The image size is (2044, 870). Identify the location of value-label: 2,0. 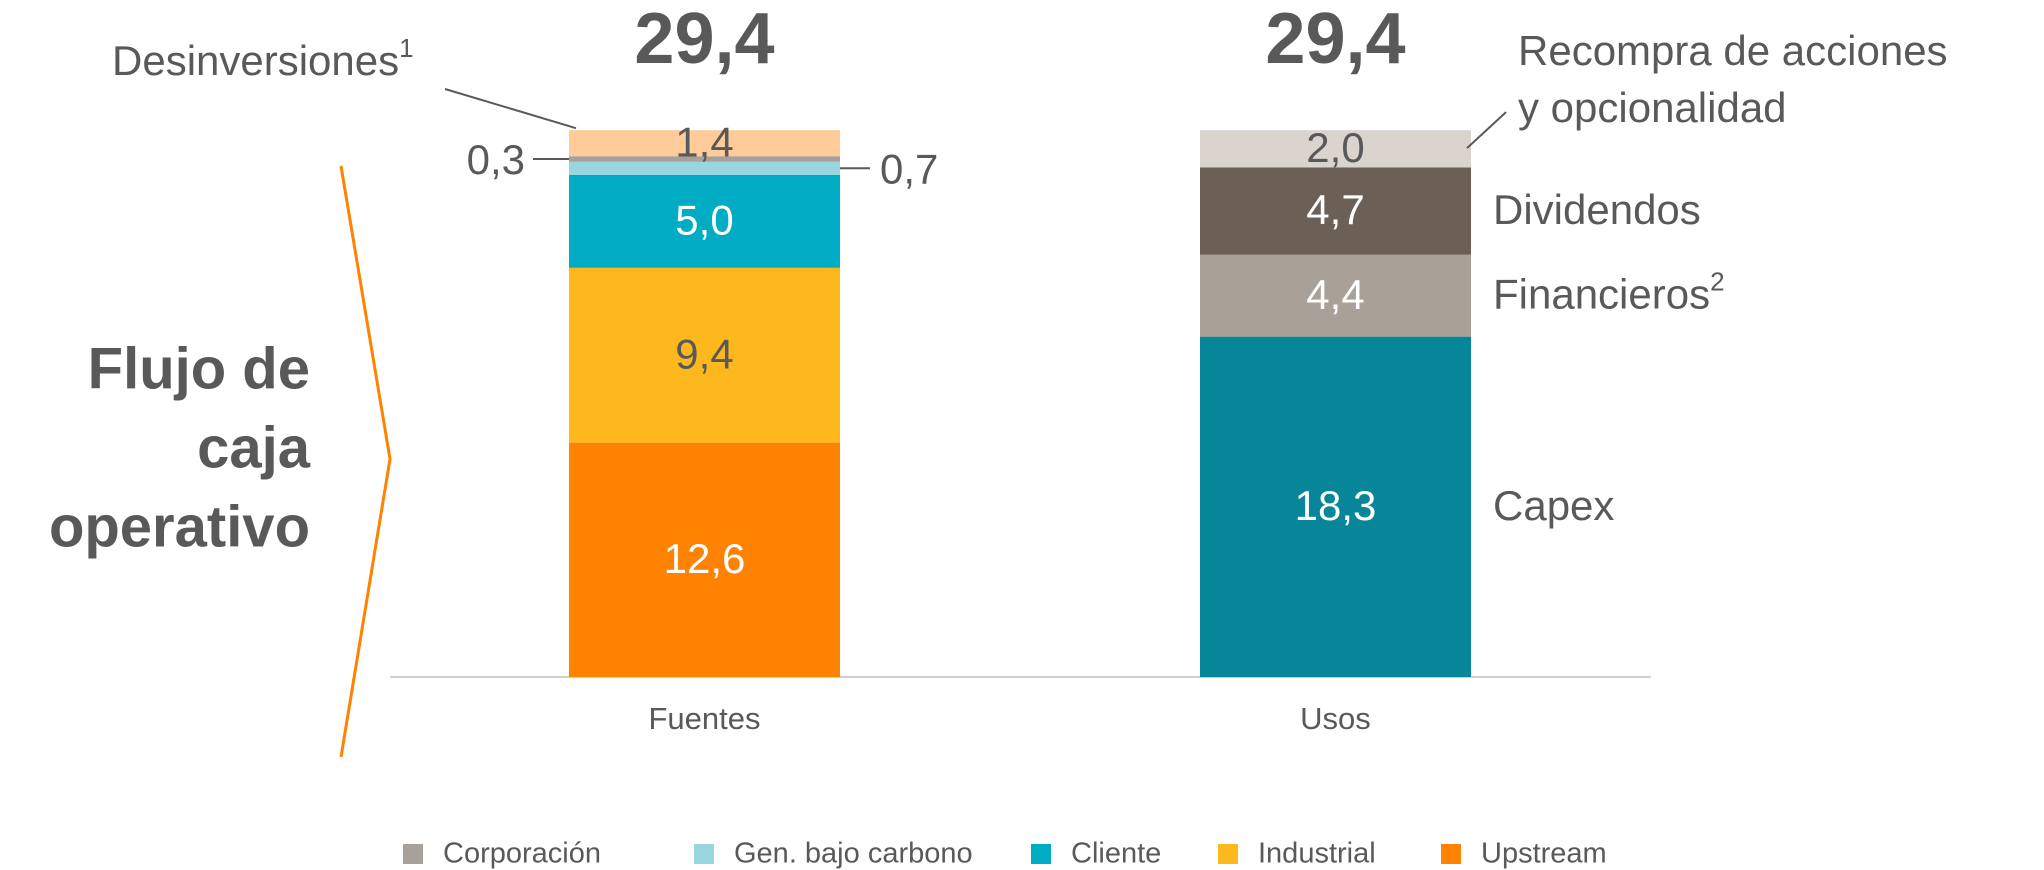
(1335, 147).